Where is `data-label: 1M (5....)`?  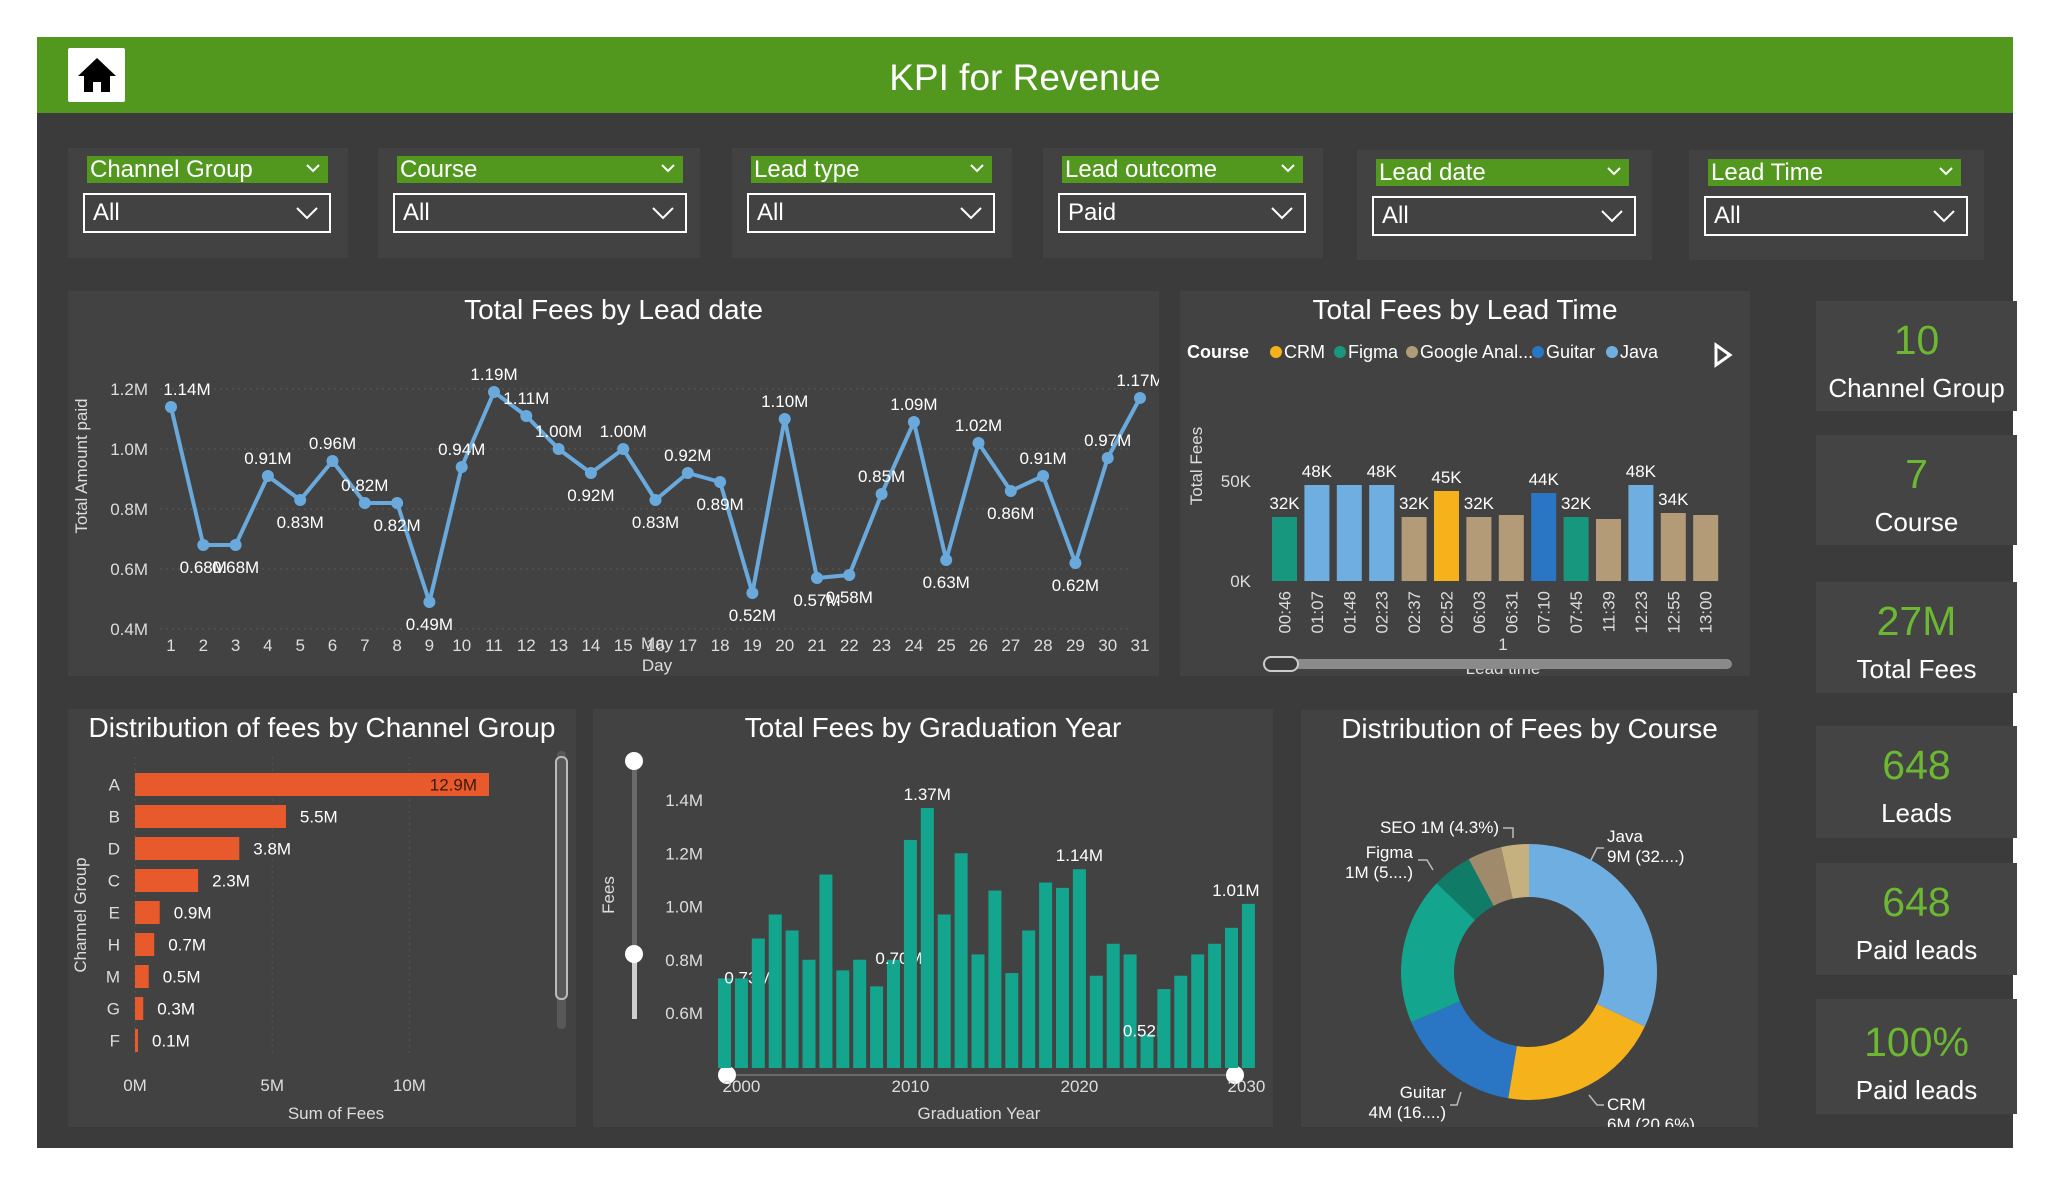 data-label: 1M (5....) is located at coordinates (1379, 872).